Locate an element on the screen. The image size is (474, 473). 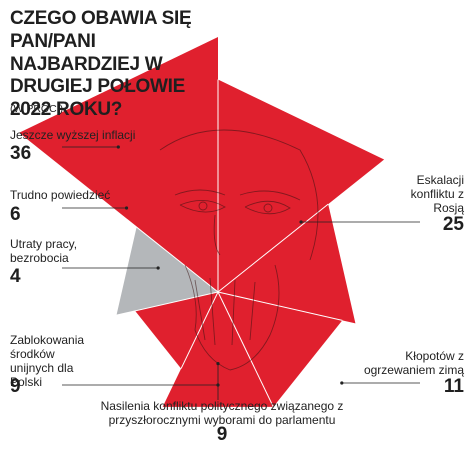
value-label-russia: 25 is located at coordinates (453, 224).